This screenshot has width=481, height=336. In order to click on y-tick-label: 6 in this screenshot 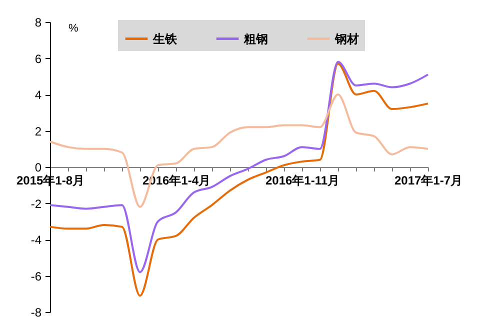, I will do `click(38, 59)`.